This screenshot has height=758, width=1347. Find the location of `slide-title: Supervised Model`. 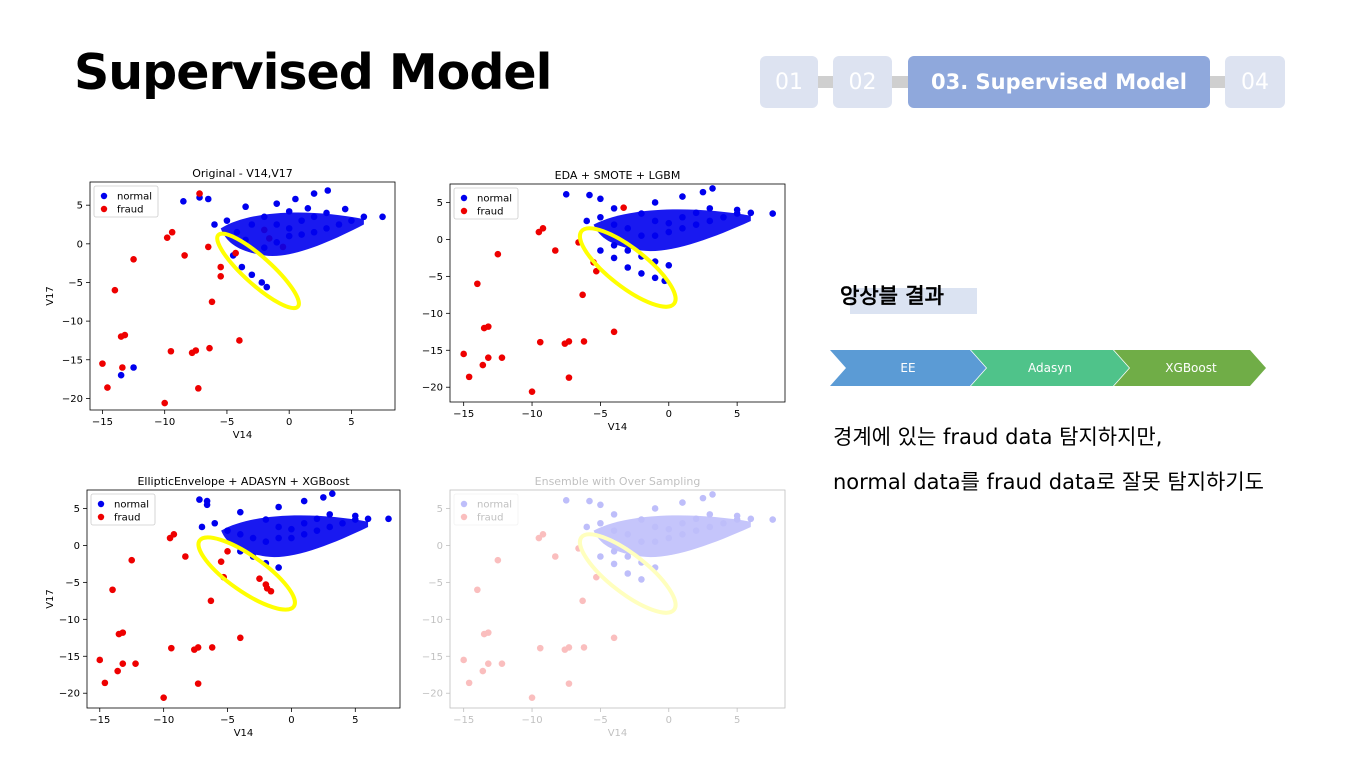

slide-title: Supervised Model is located at coordinates (313, 72).